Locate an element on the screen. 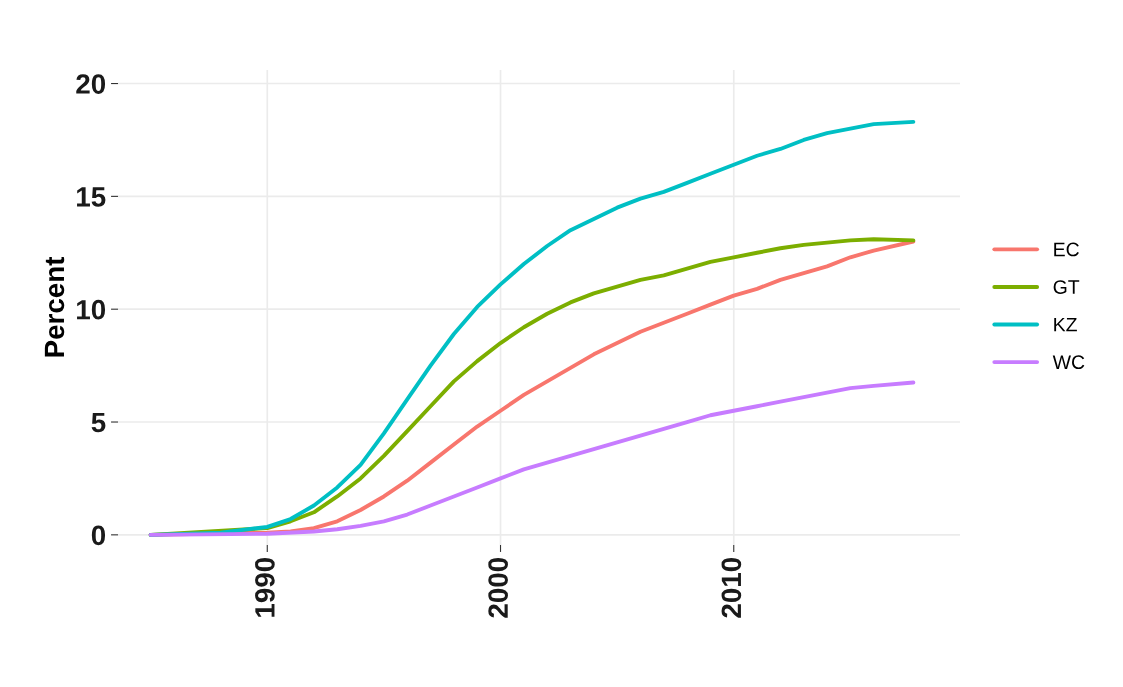  legend-label: KZ is located at coordinates (1065, 324).